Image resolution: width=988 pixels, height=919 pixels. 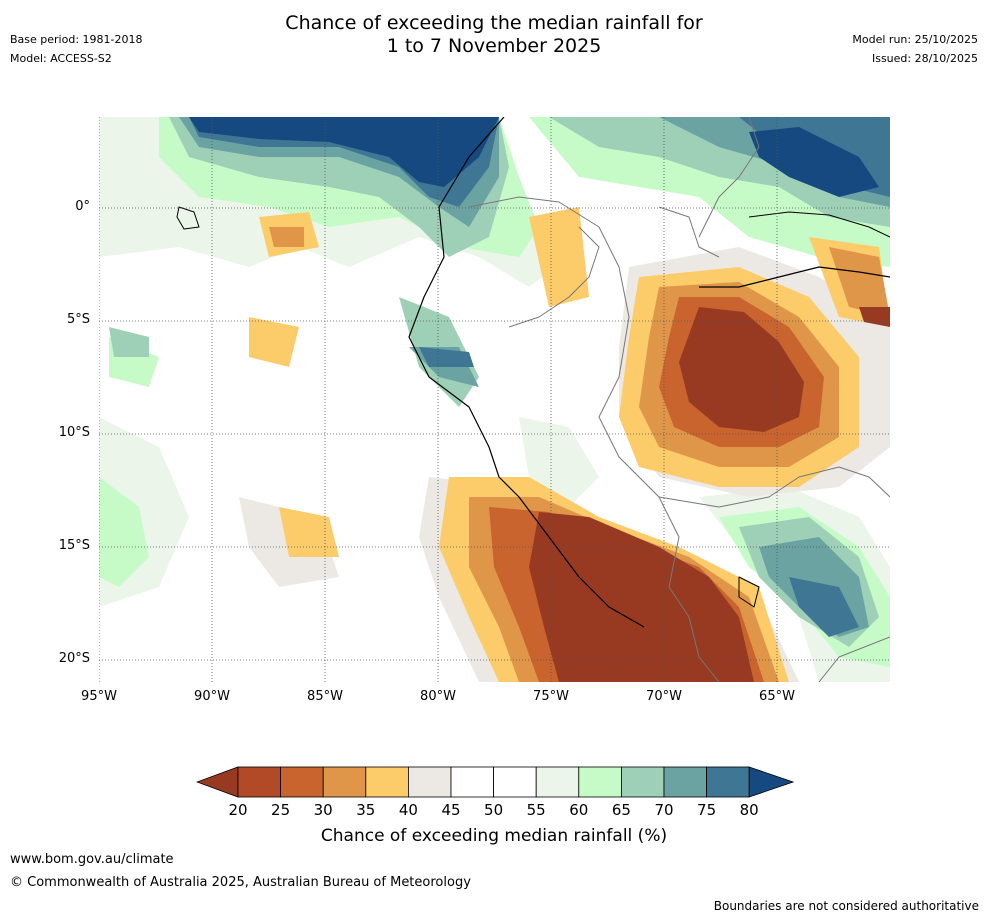 I want to click on lon-label-95w: 95°W, so click(x=99, y=696).